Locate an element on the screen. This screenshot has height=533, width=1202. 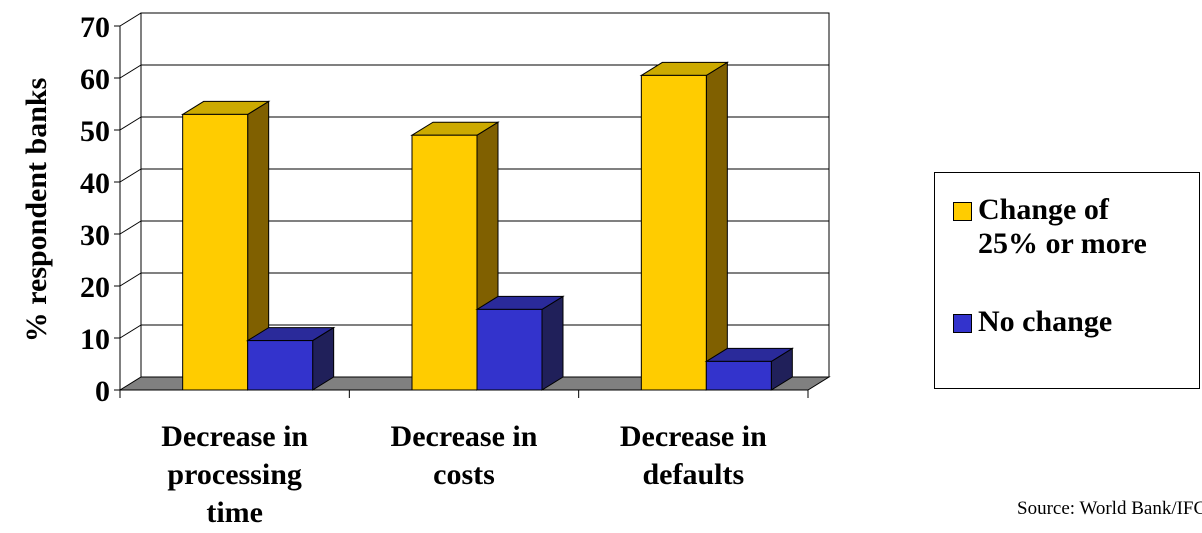
x-tick-label-0: Decrease in processing time is located at coordinates (234, 474).